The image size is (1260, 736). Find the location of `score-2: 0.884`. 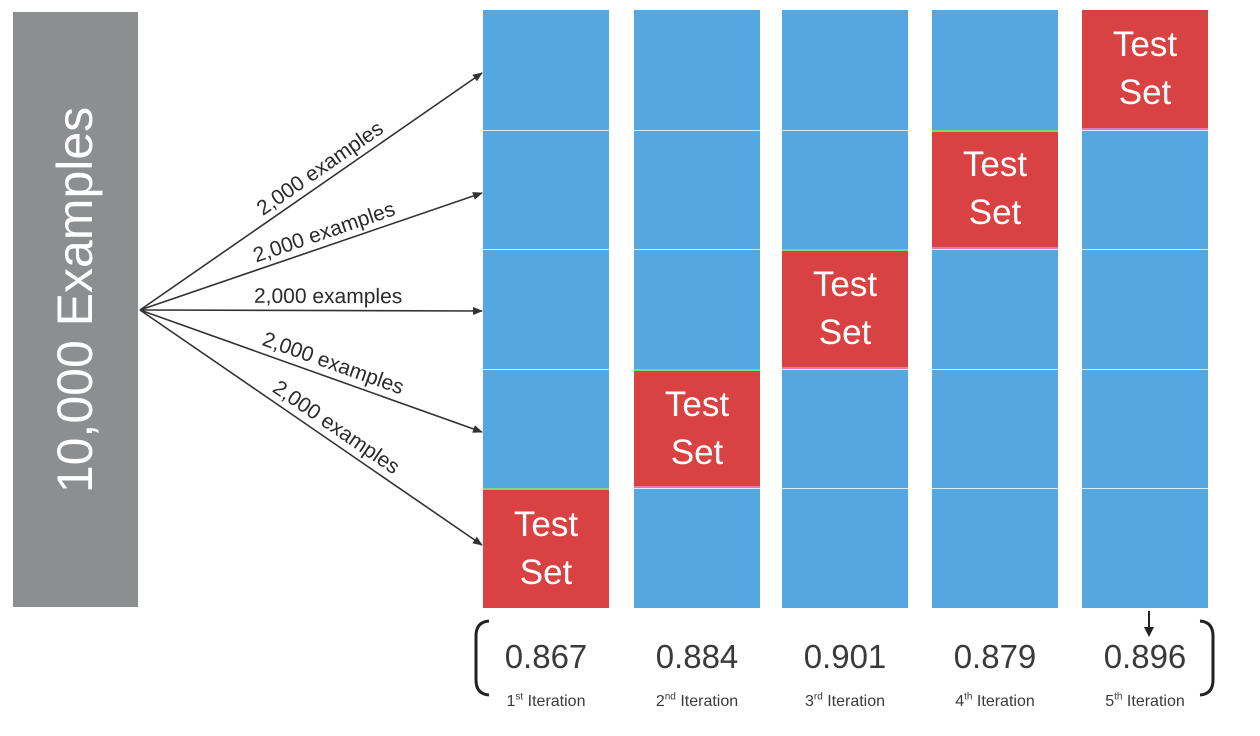

score-2: 0.884 is located at coordinates (697, 656).